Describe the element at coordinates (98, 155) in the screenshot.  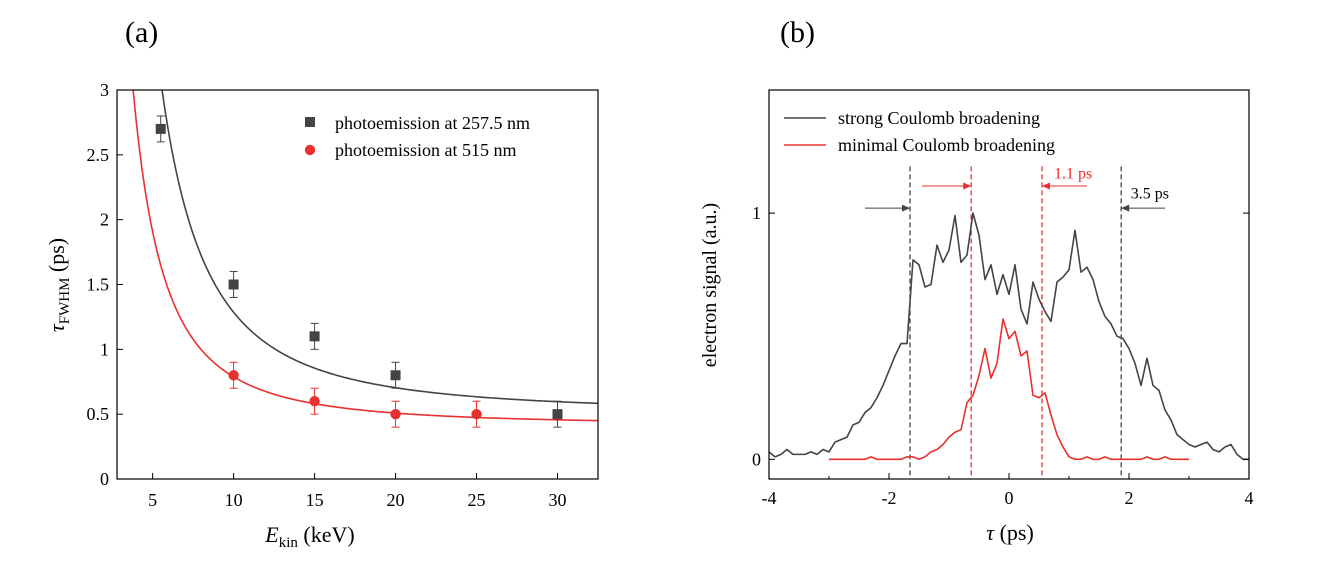
I see `y-tick-label: 2.5` at that location.